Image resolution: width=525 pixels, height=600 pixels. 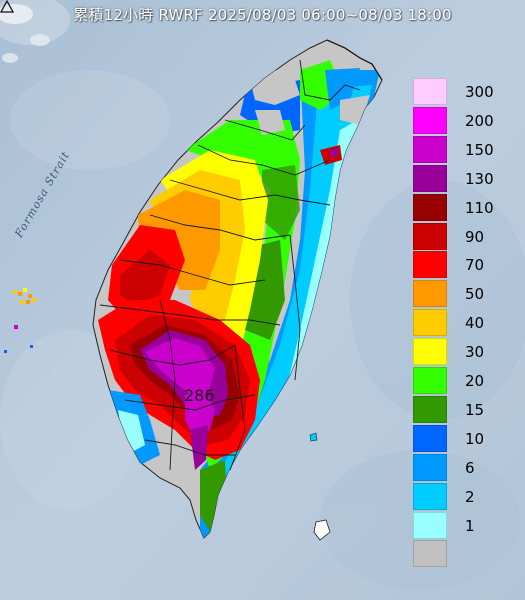 What do you see at coordinates (475, 409) in the screenshot?
I see `legend-label: 15` at bounding box center [475, 409].